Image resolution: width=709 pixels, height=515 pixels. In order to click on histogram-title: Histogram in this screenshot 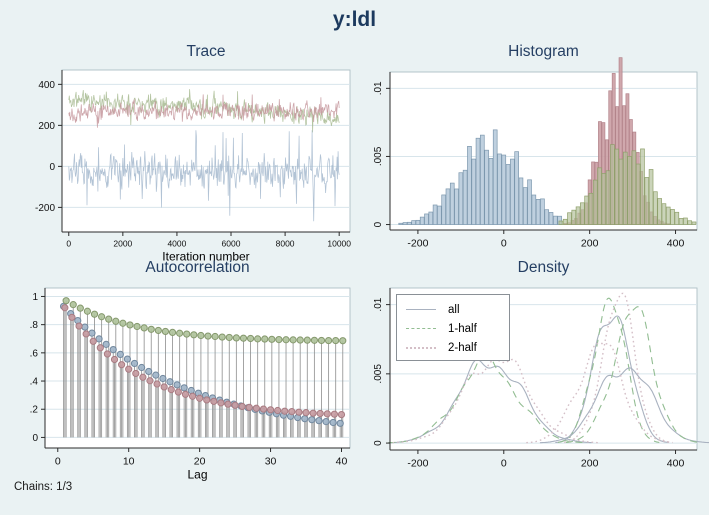, I will do `click(543, 51)`.